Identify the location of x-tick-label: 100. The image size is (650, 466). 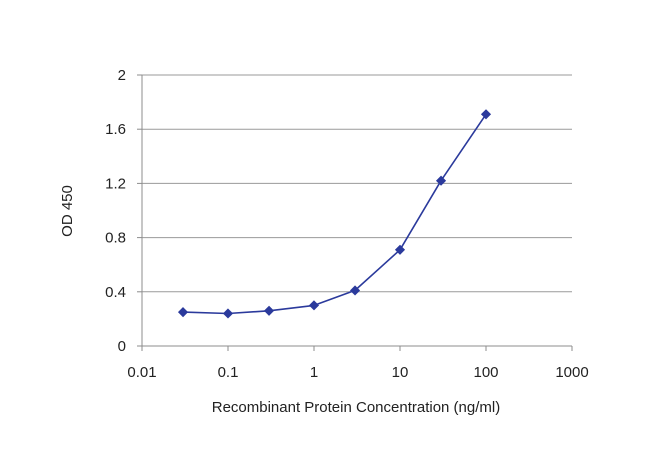
(485, 372).